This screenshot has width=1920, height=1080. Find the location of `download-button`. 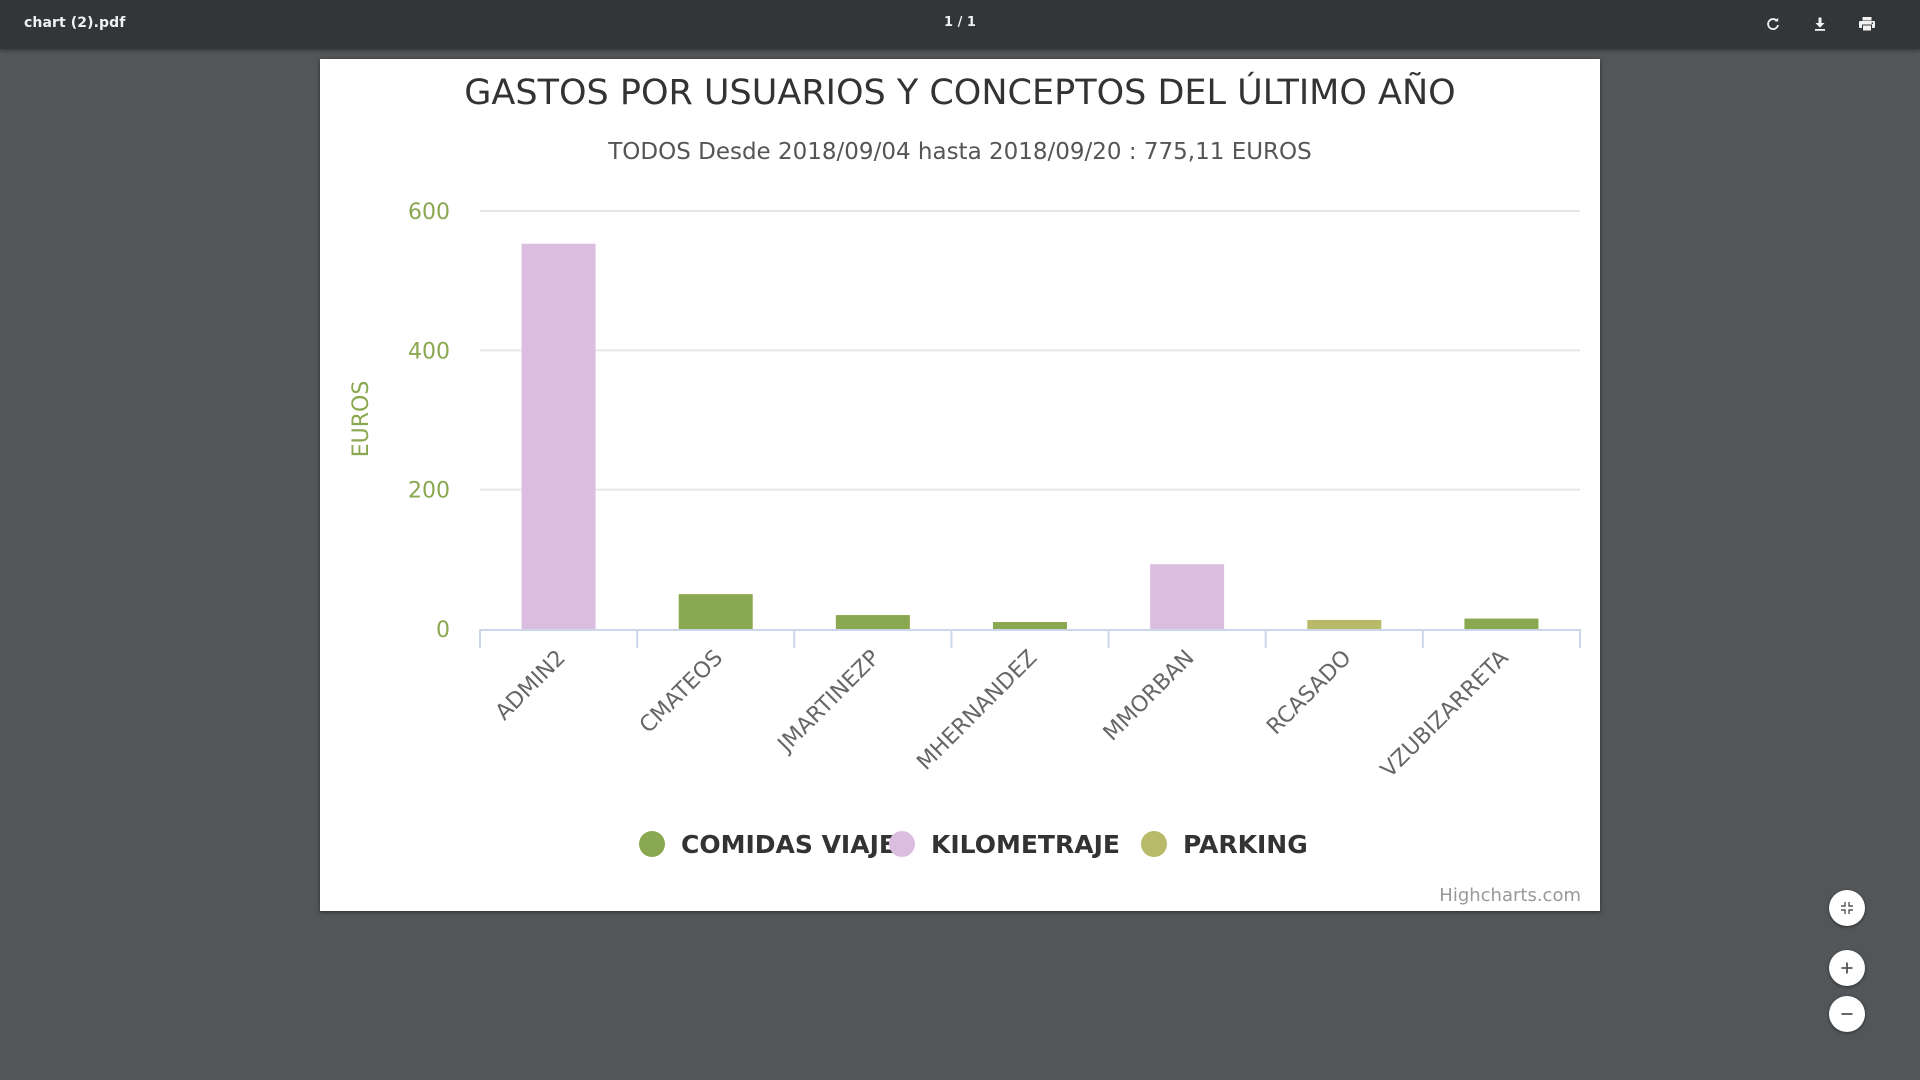

download-button is located at coordinates (1820, 24).